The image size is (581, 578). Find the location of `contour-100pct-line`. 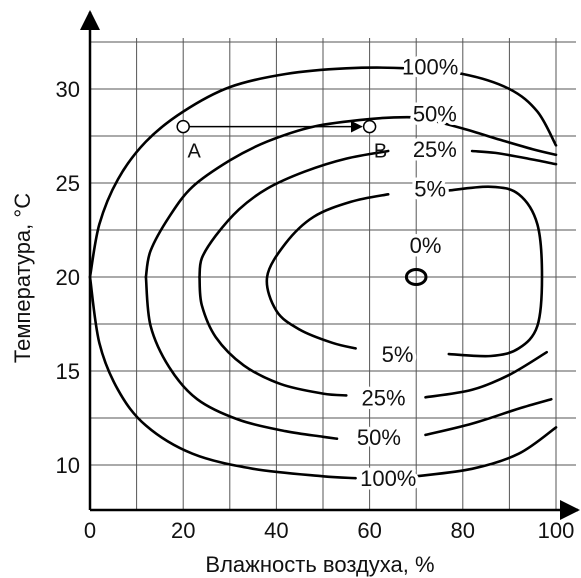

contour-100pct-line is located at coordinates (486, 452).